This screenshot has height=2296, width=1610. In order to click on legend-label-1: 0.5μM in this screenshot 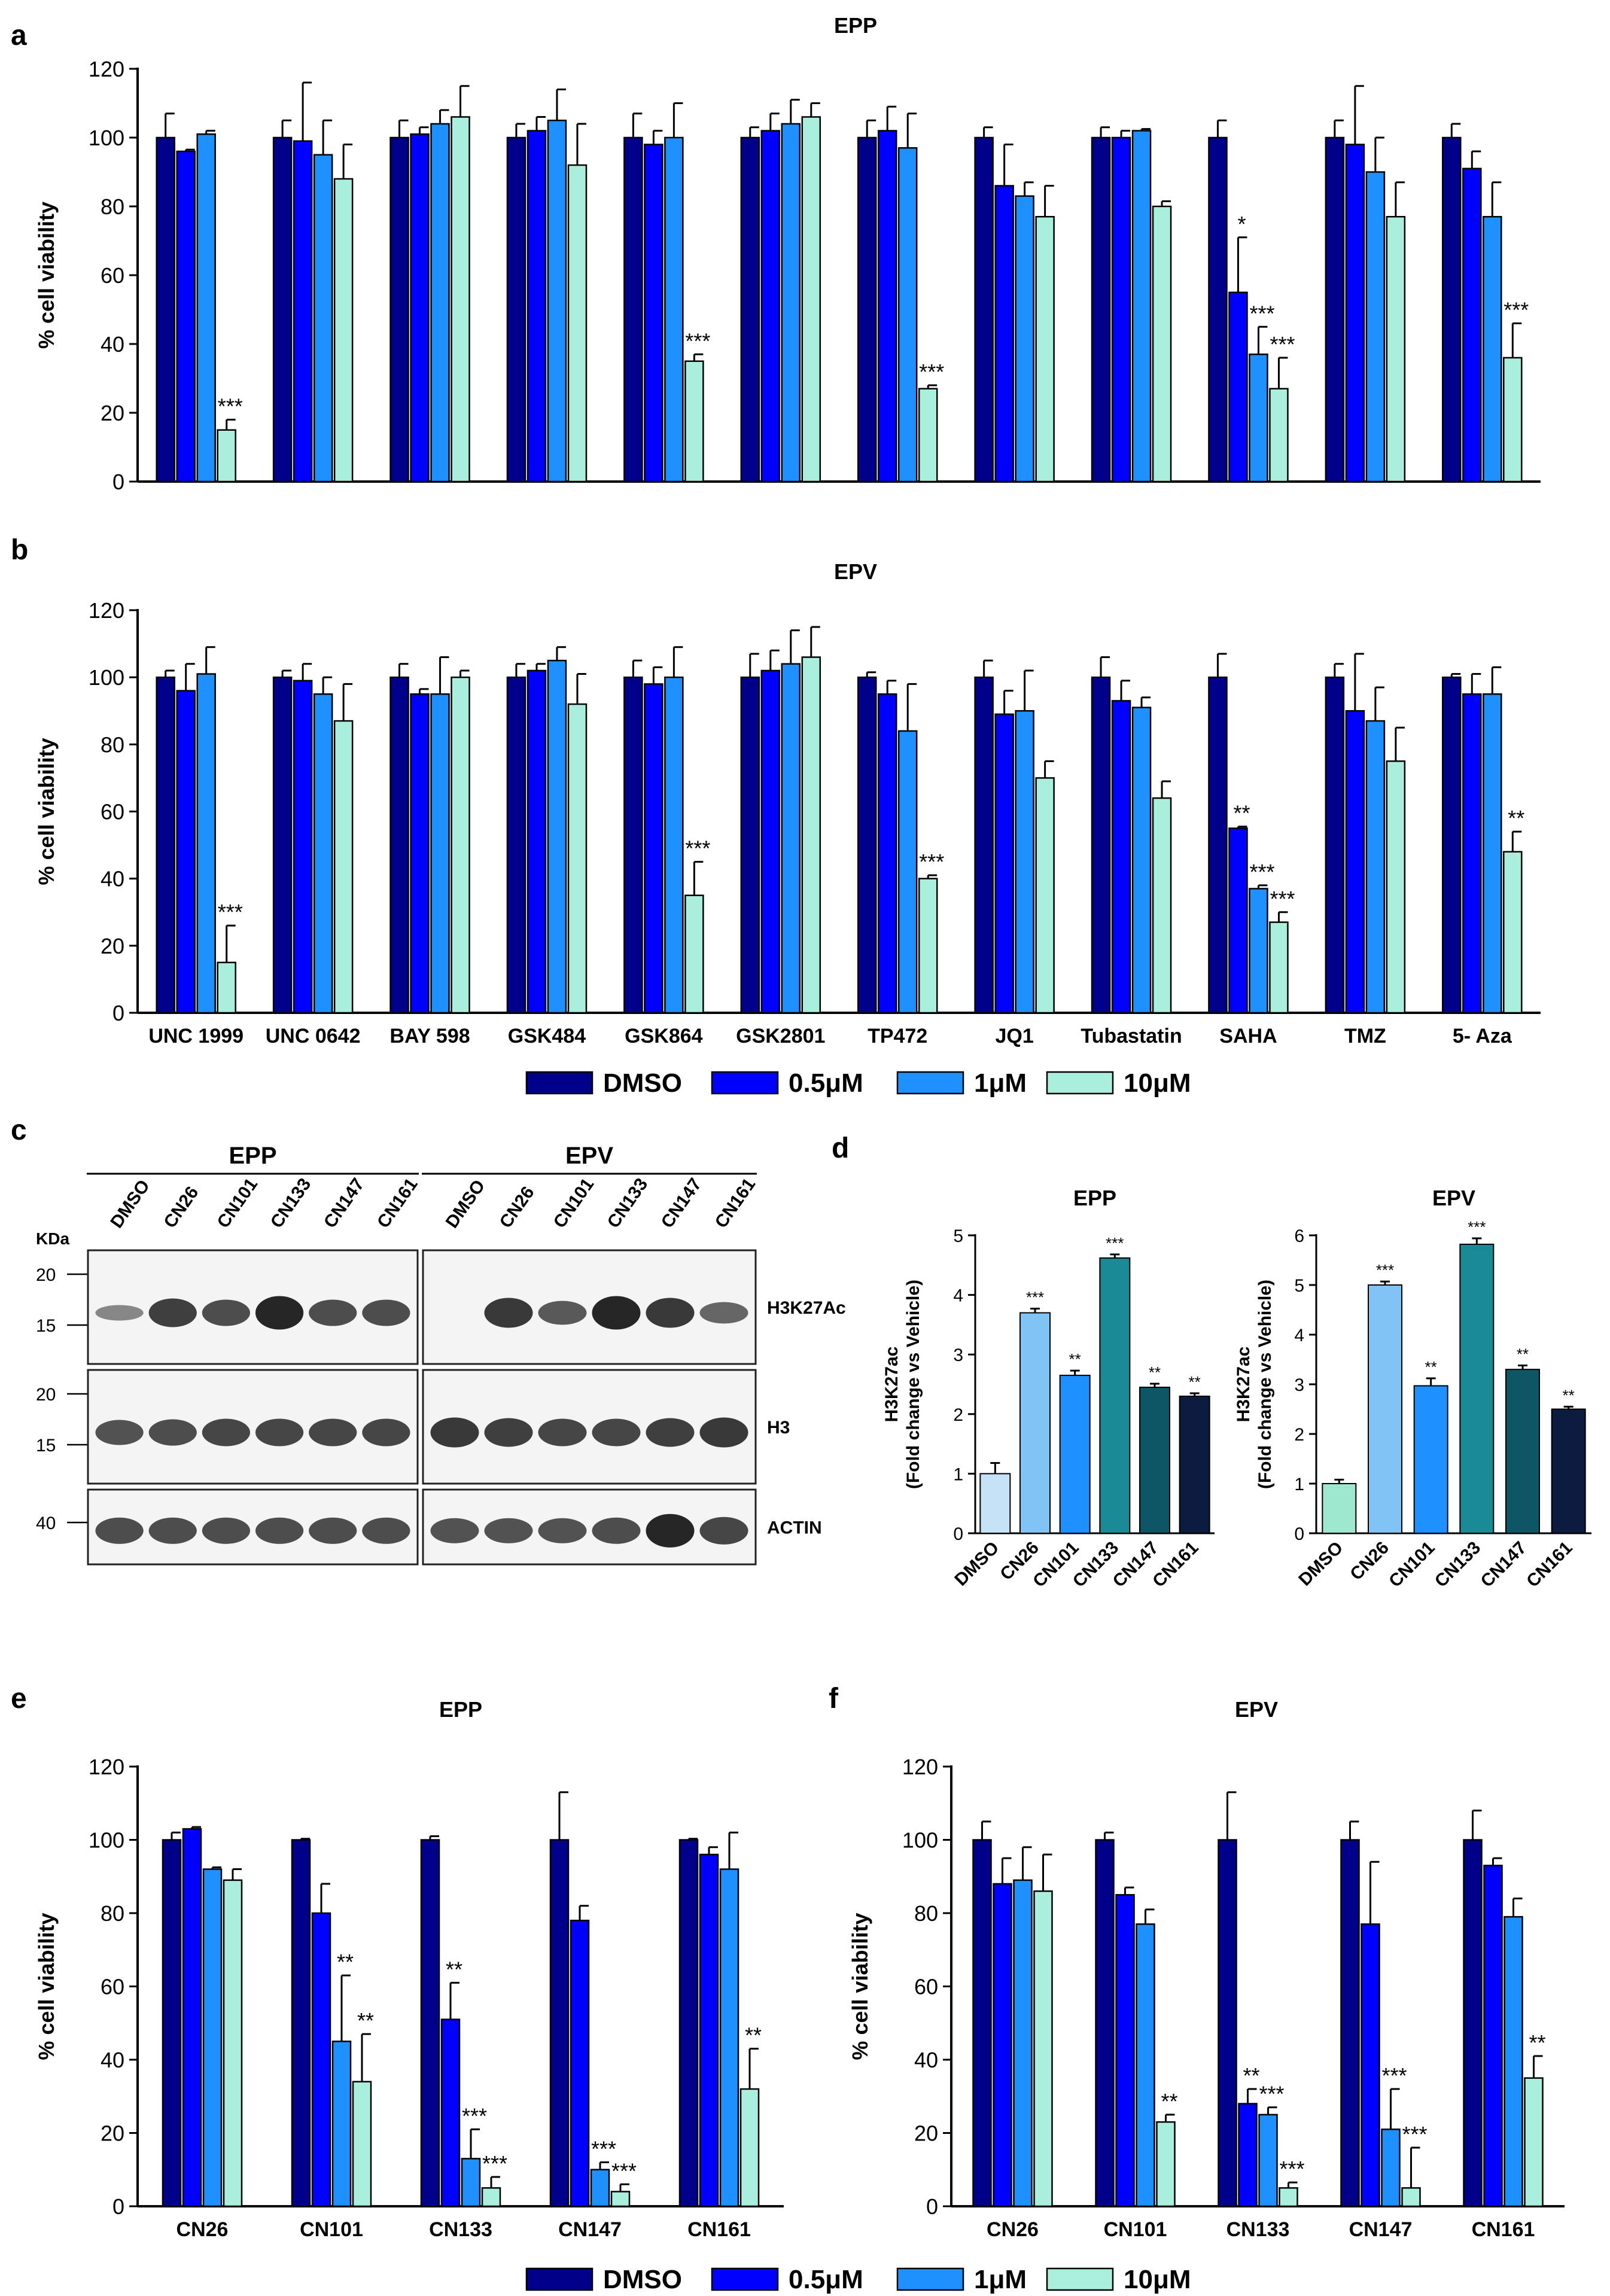, I will do `click(826, 1083)`.